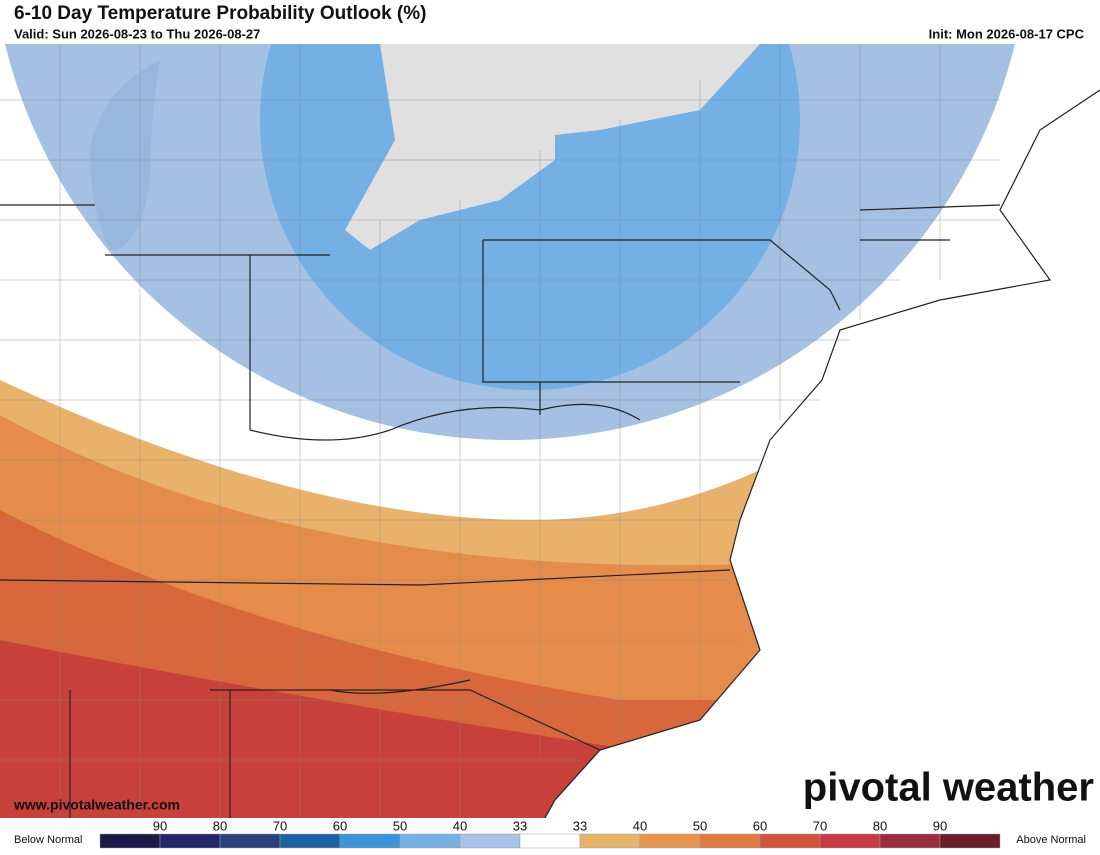 The width and height of the screenshot is (1100, 855). What do you see at coordinates (48, 840) in the screenshot?
I see `legend-below-label: Below Normal` at bounding box center [48, 840].